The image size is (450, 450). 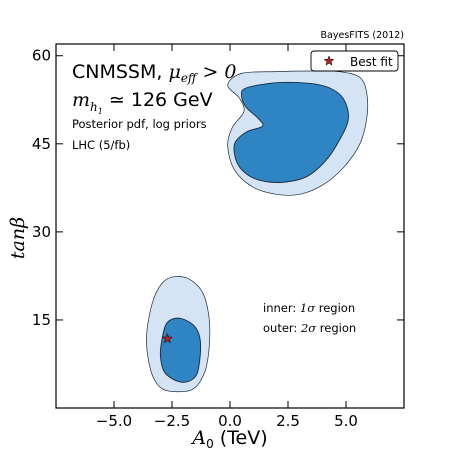 I want to click on title-dataset: LHC (5/fb), so click(x=101, y=145).